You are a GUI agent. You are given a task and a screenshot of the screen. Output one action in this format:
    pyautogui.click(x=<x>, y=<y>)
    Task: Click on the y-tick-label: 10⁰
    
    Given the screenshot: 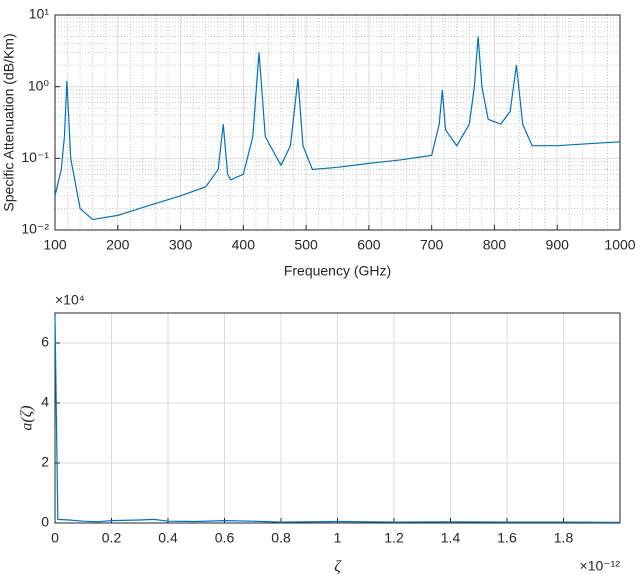 What is the action you would take?
    pyautogui.click(x=39, y=85)
    